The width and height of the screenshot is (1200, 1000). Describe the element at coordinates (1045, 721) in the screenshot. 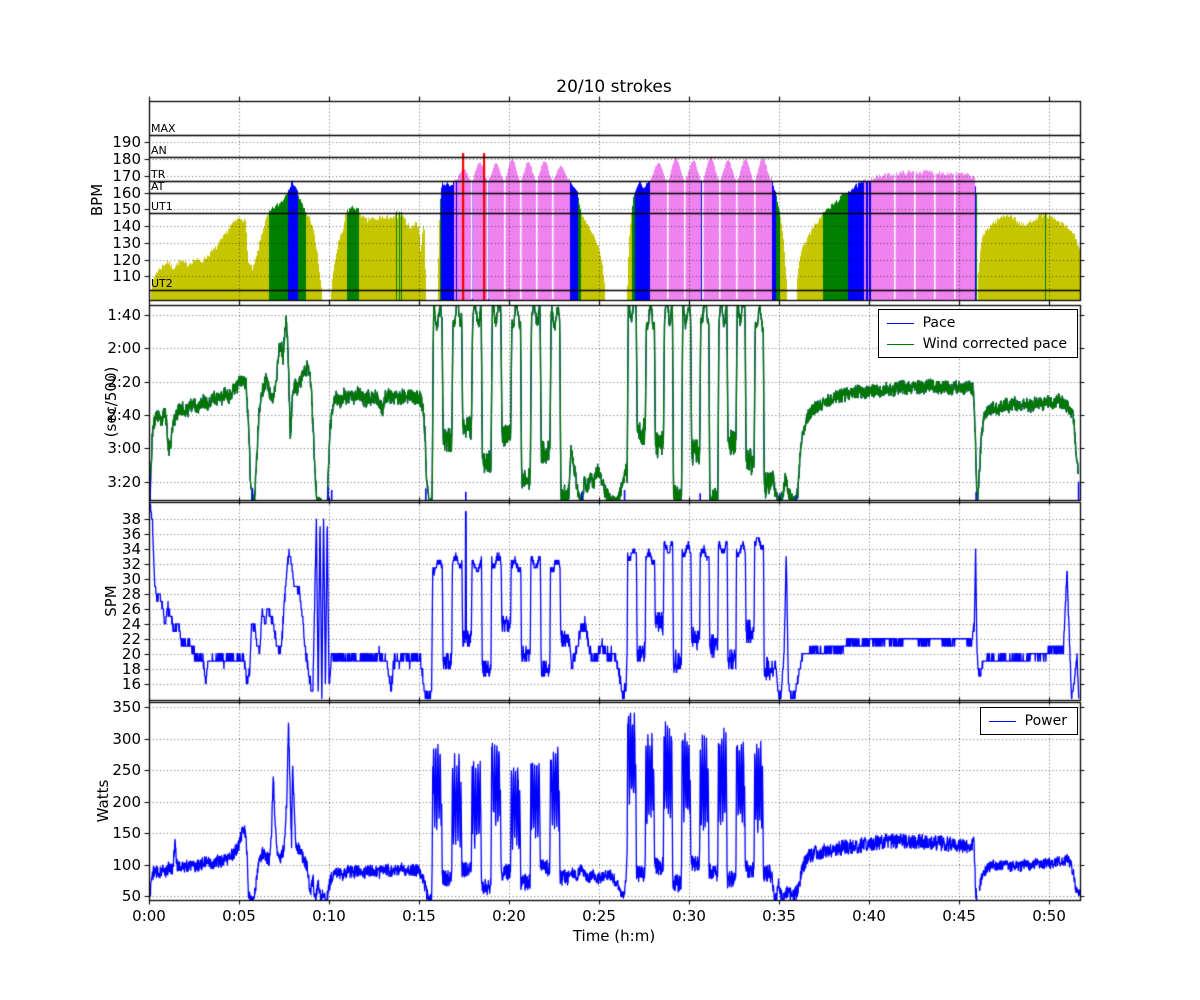

I see `power-legend-label: Power` at that location.